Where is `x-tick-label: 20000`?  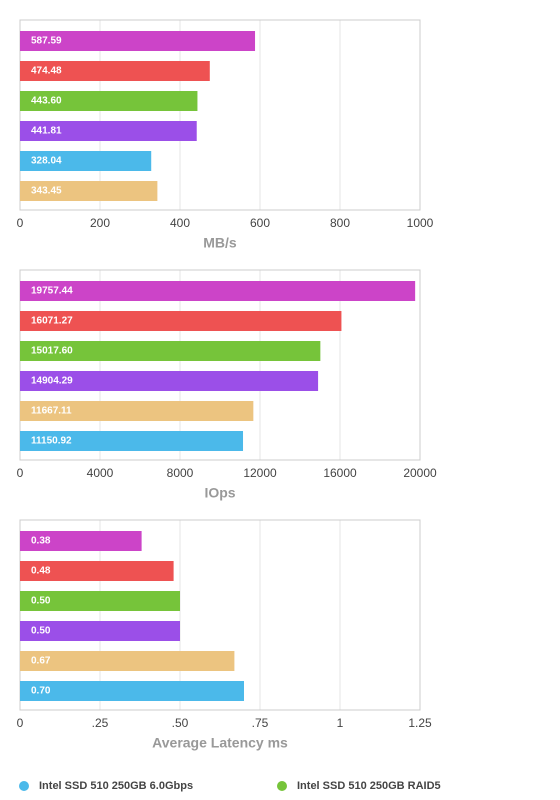 x-tick-label: 20000 is located at coordinates (420, 473).